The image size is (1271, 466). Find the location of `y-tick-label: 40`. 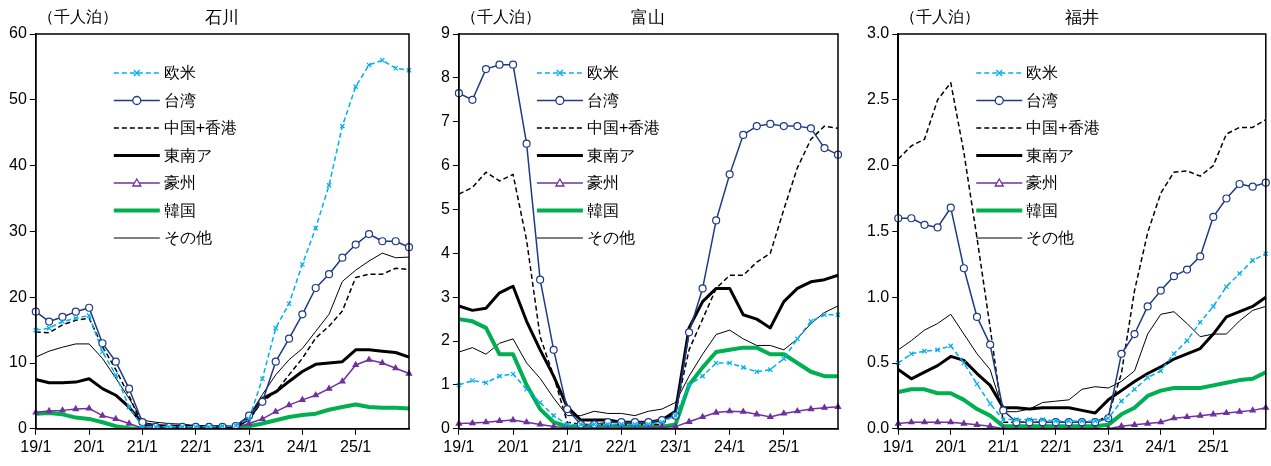

y-tick-label: 40 is located at coordinates (18, 165).